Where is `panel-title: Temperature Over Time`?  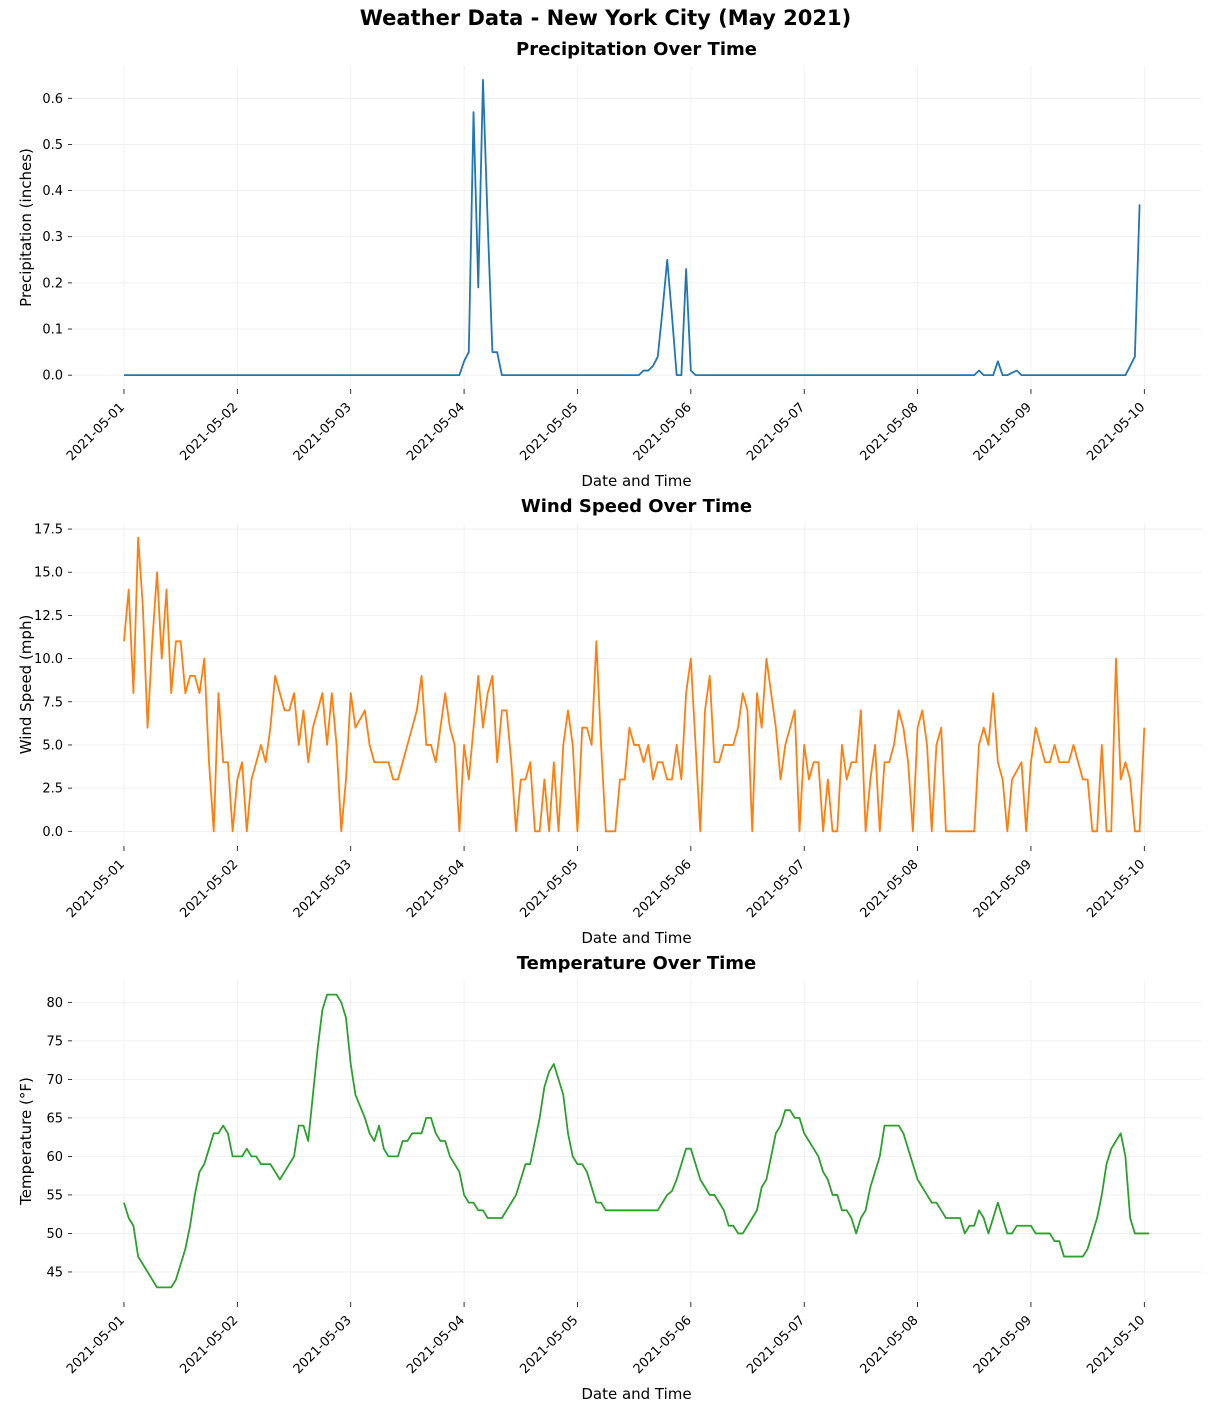 panel-title: Temperature Over Time is located at coordinates (637, 963).